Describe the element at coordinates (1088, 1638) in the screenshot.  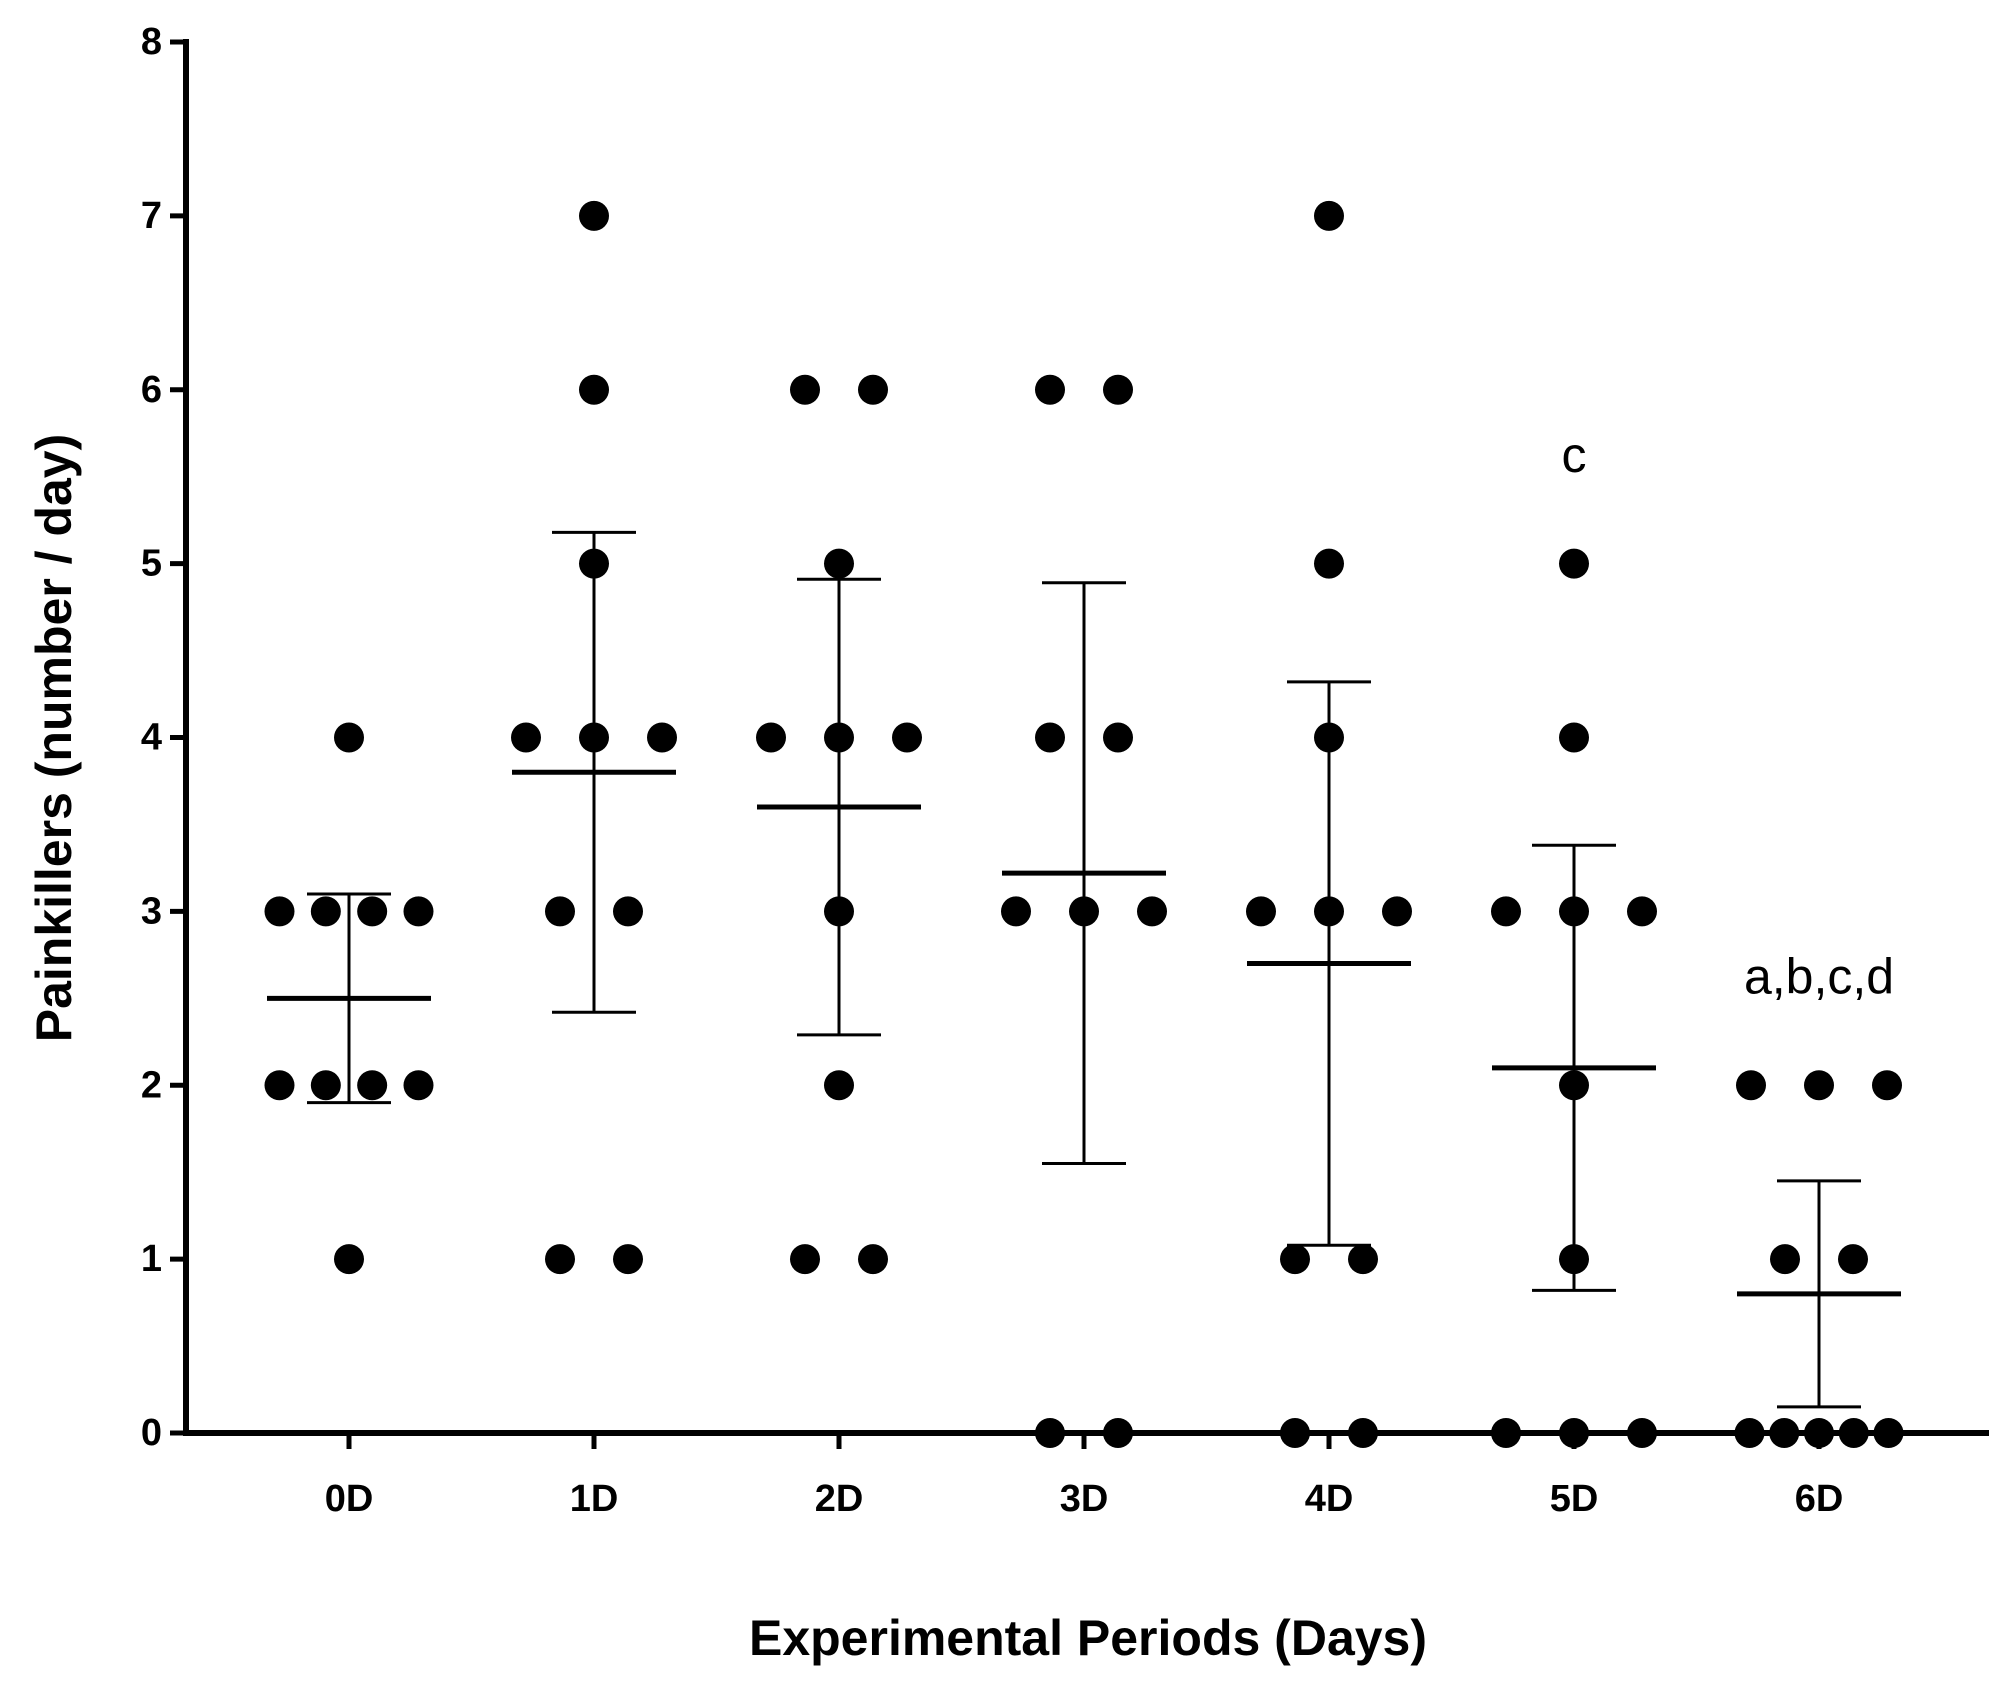
I see `x-axis-title: Experimental Periods (Days)` at that location.